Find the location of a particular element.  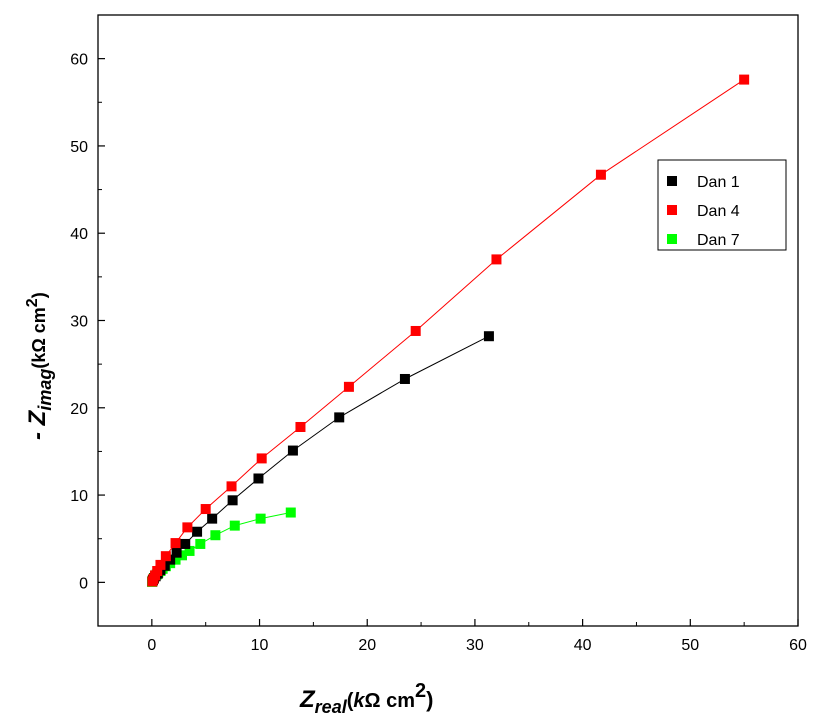

x-tick-label: 40 is located at coordinates (583, 645).